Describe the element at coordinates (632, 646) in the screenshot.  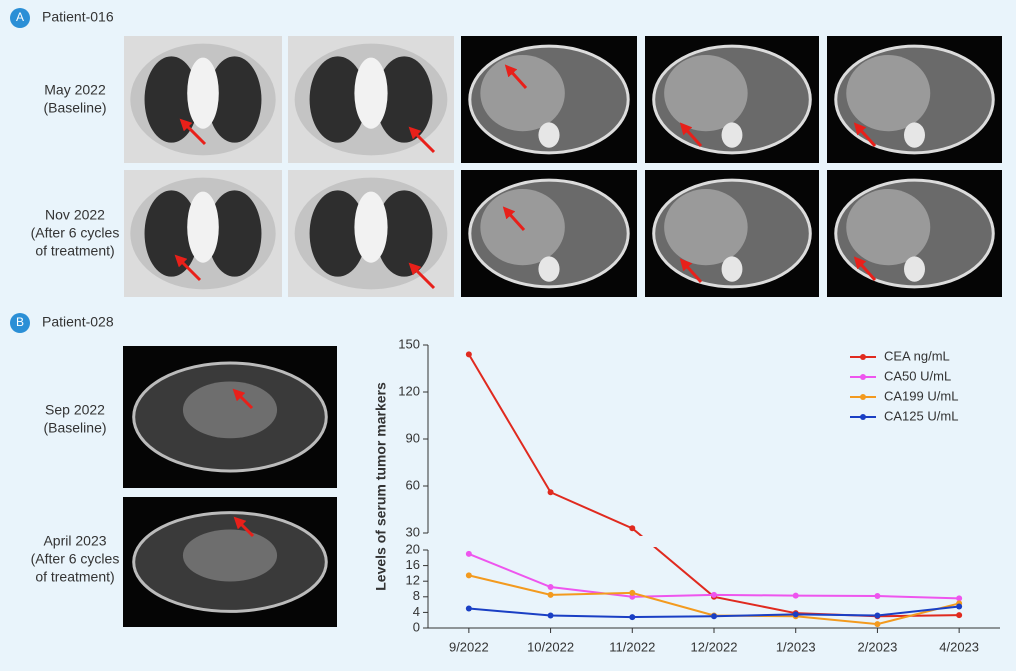
I see `x-tick-label: 11/2022` at that location.